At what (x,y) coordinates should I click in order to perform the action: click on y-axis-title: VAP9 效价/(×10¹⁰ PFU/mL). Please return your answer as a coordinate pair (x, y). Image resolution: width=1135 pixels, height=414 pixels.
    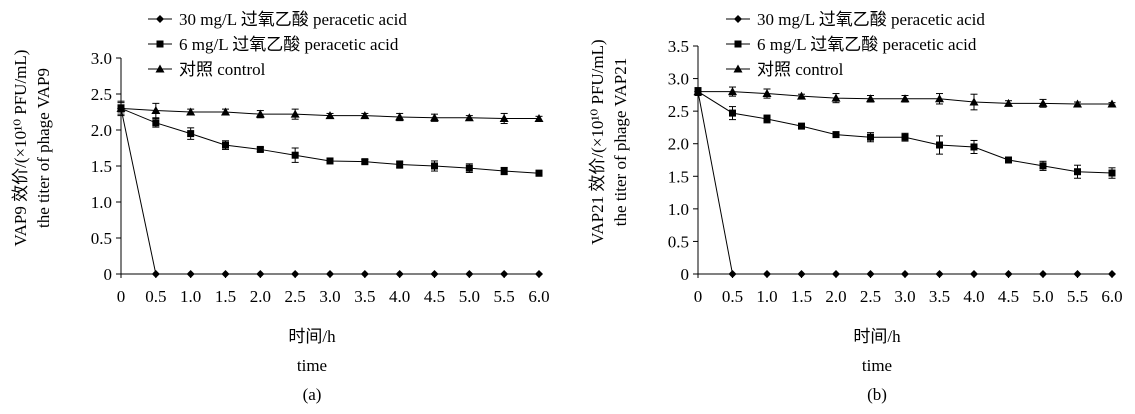
    Looking at the image, I should click on (20, 148).